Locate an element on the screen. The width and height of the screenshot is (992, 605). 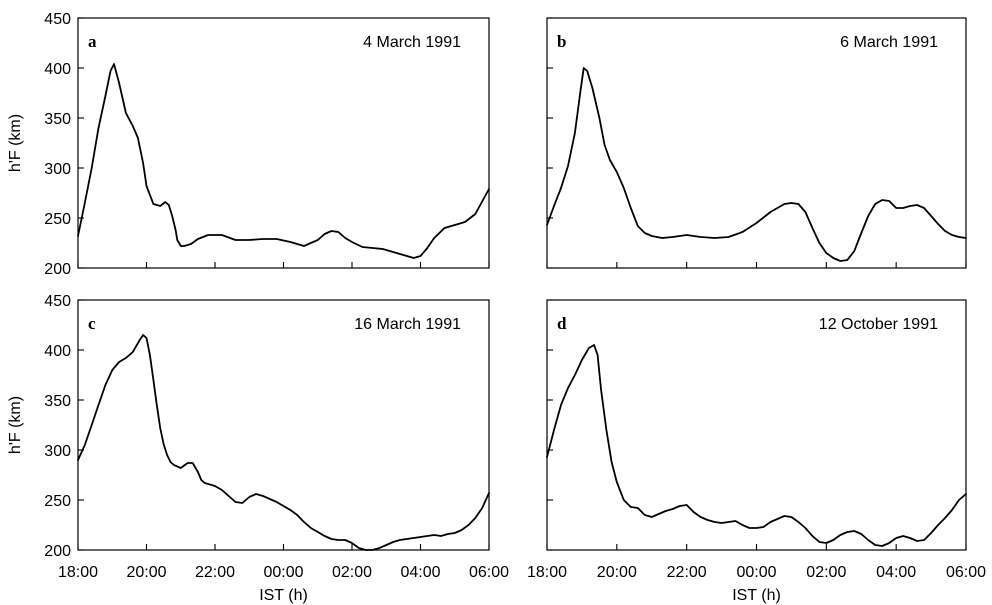
hf-series-line-c is located at coordinates (283, 442).